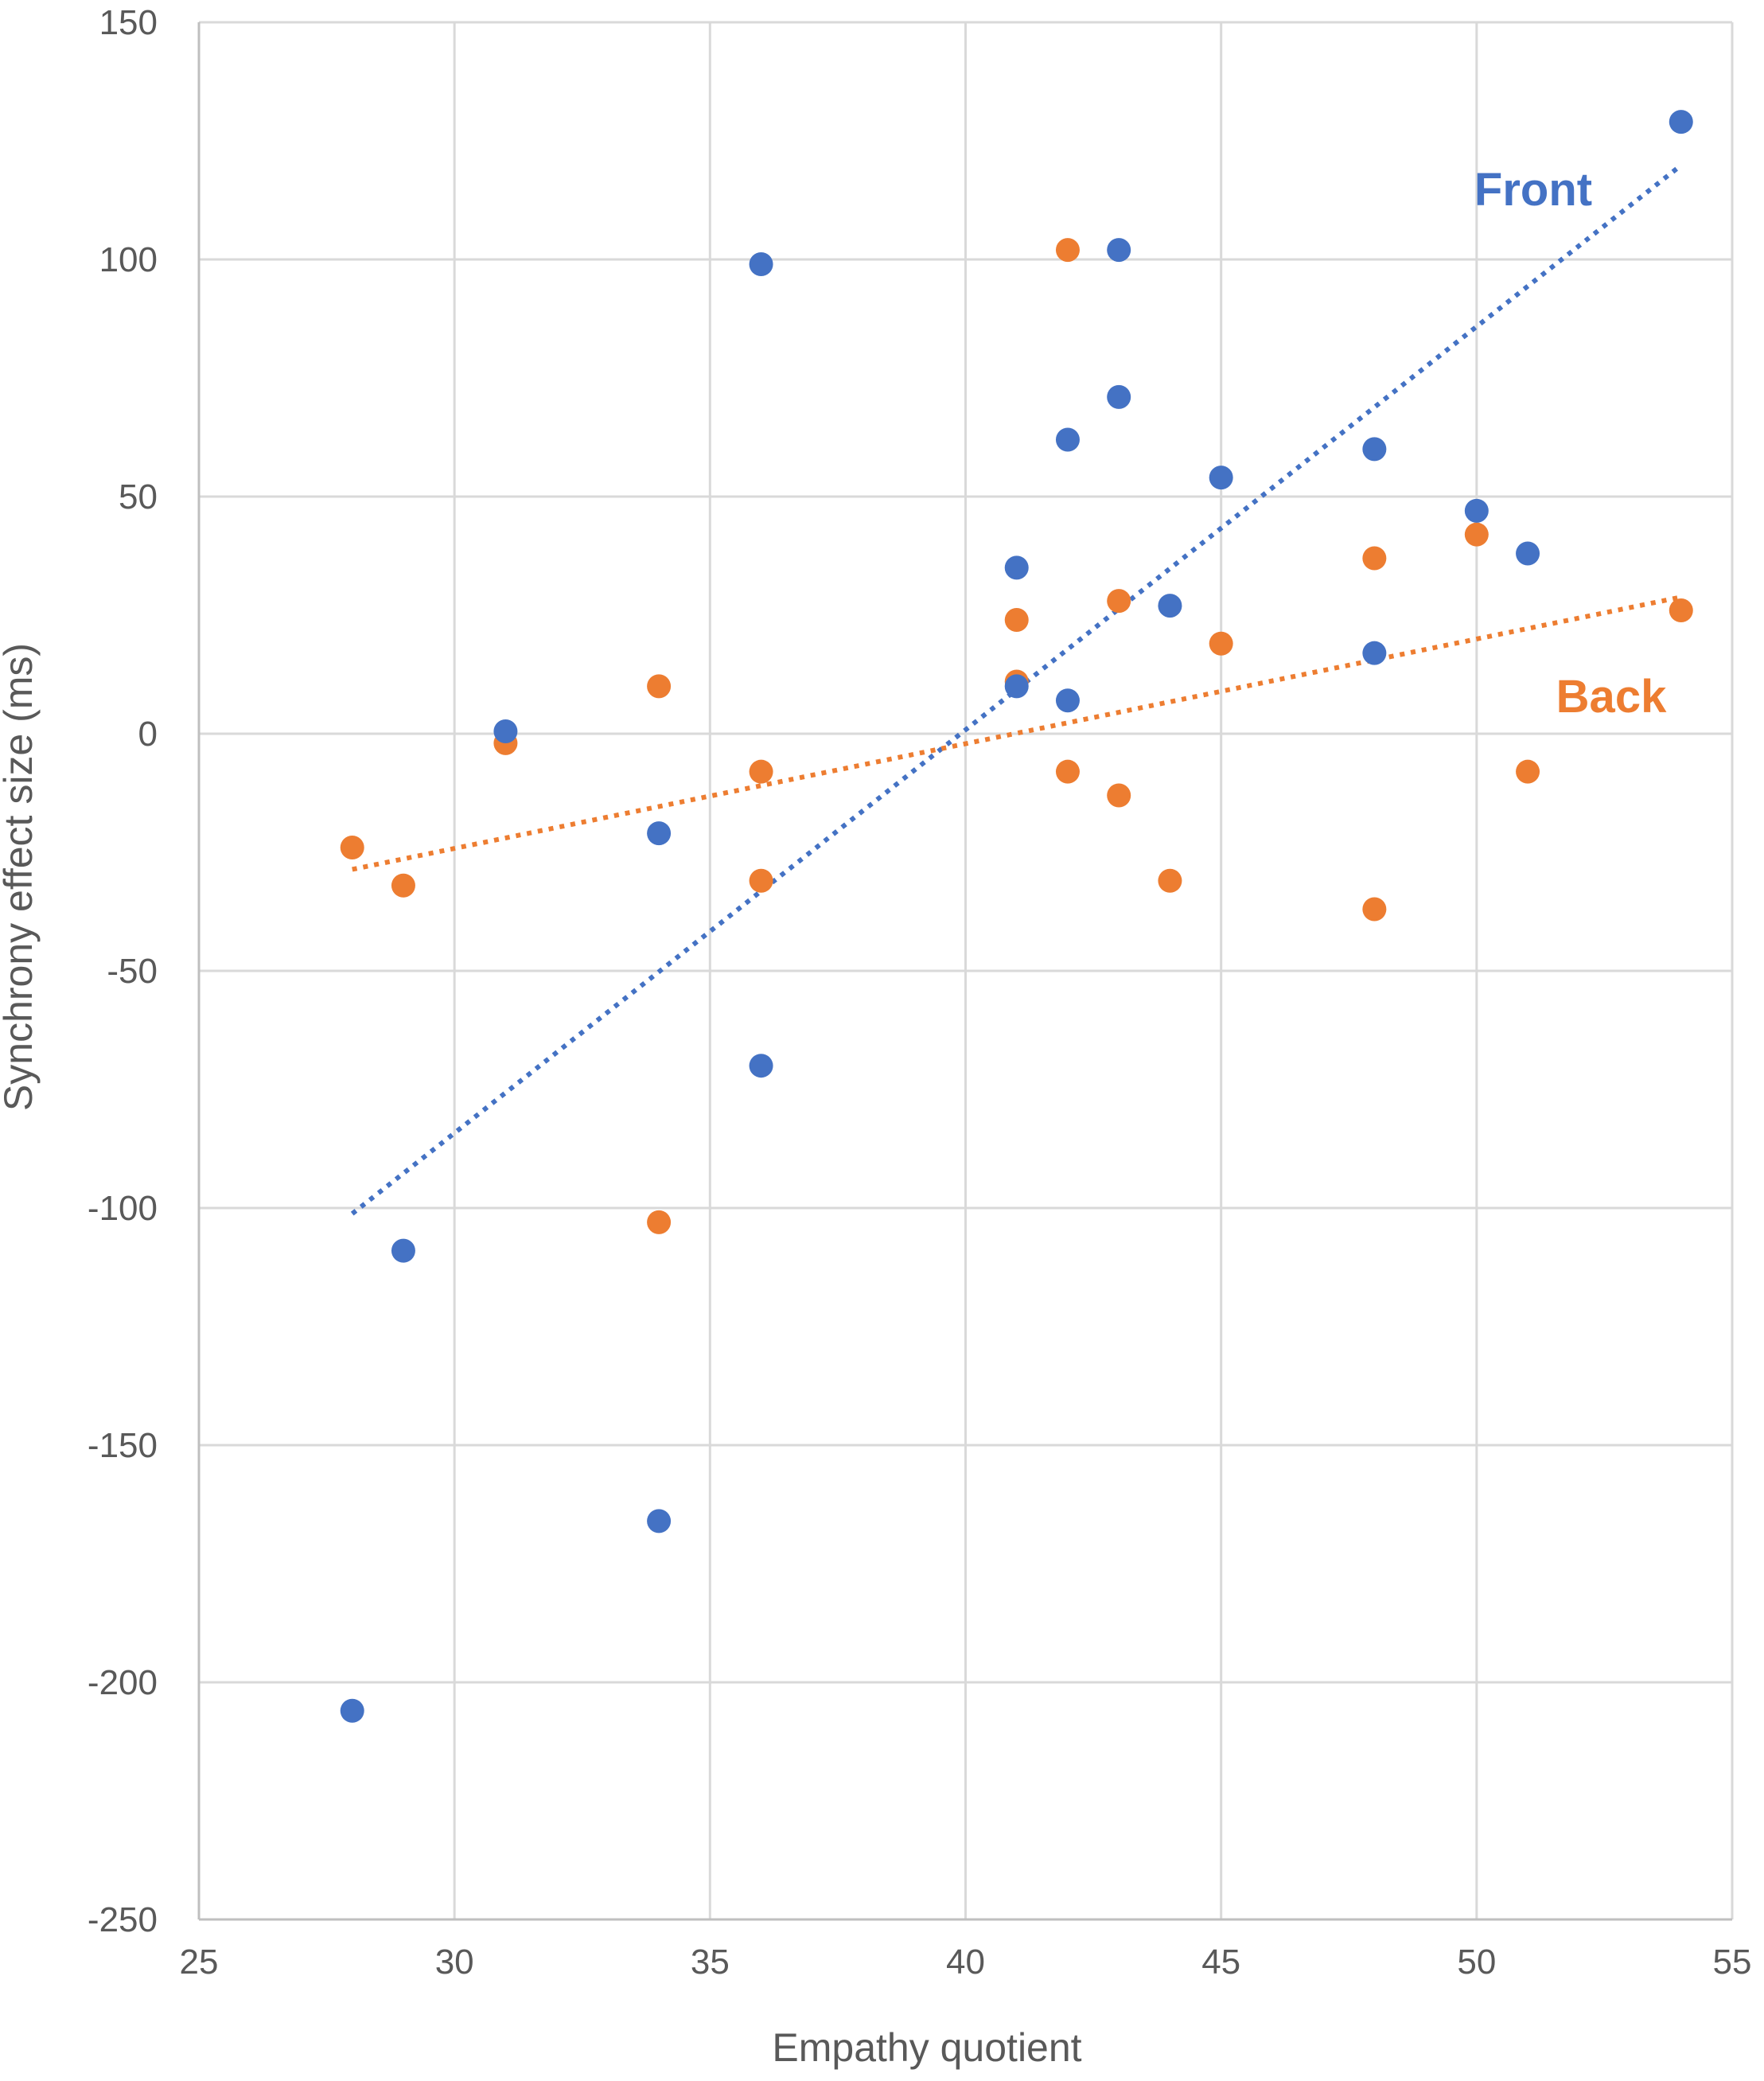  I want to click on y-tick-label: 100, so click(128, 259).